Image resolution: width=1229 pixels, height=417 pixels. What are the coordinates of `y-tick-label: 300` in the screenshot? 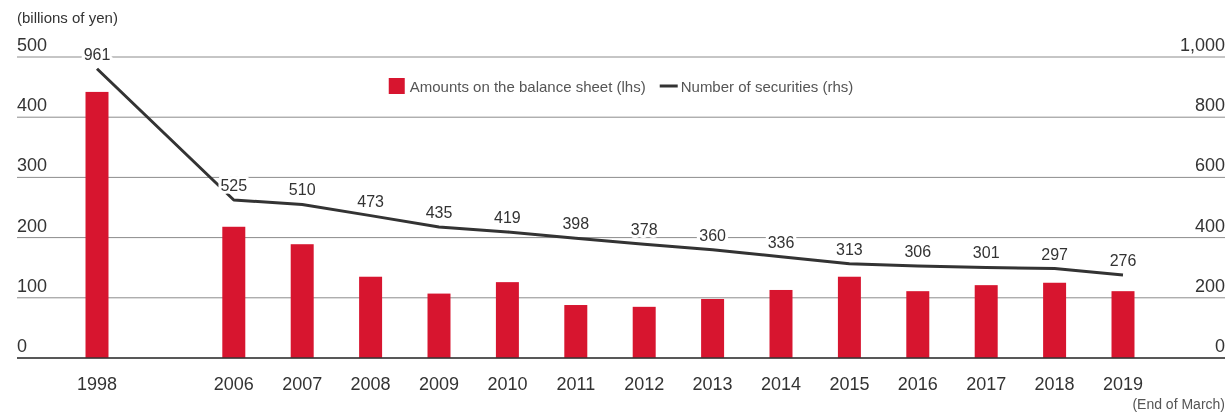 It's located at (32, 165).